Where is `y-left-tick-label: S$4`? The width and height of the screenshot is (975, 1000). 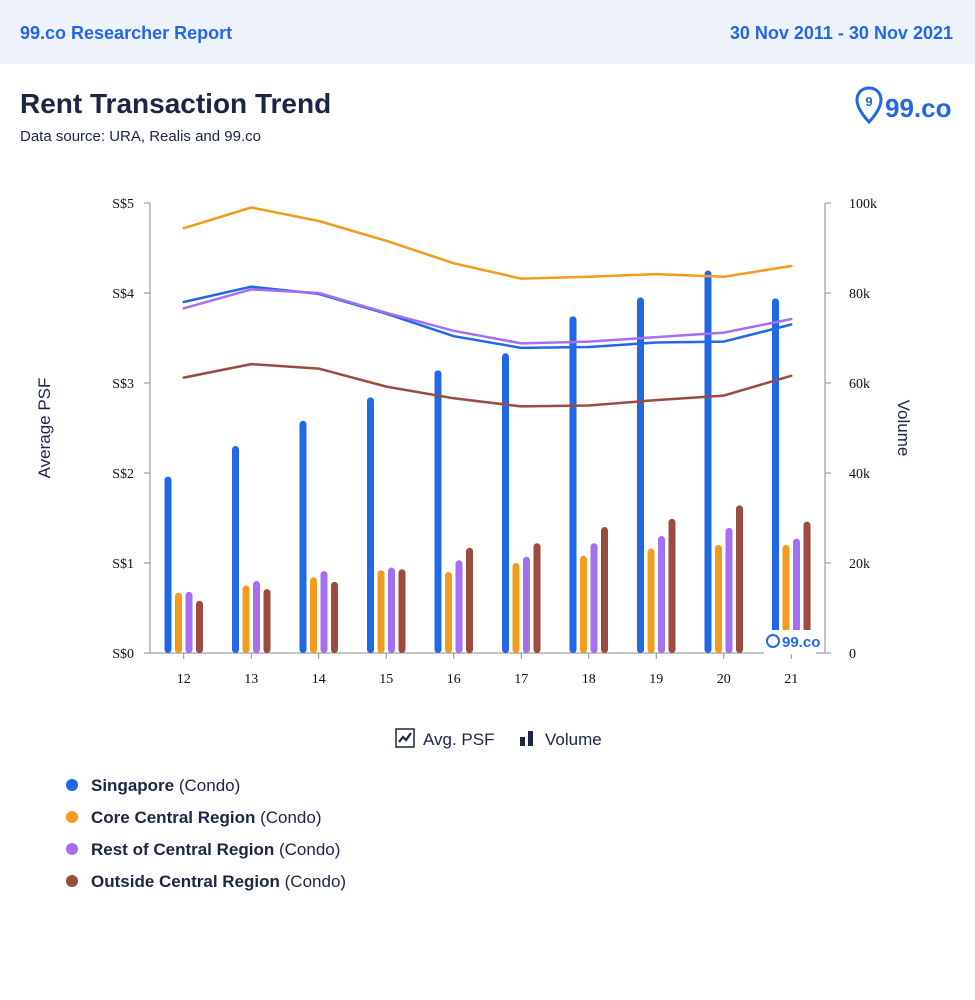 y-left-tick-label: S$4 is located at coordinates (123, 294).